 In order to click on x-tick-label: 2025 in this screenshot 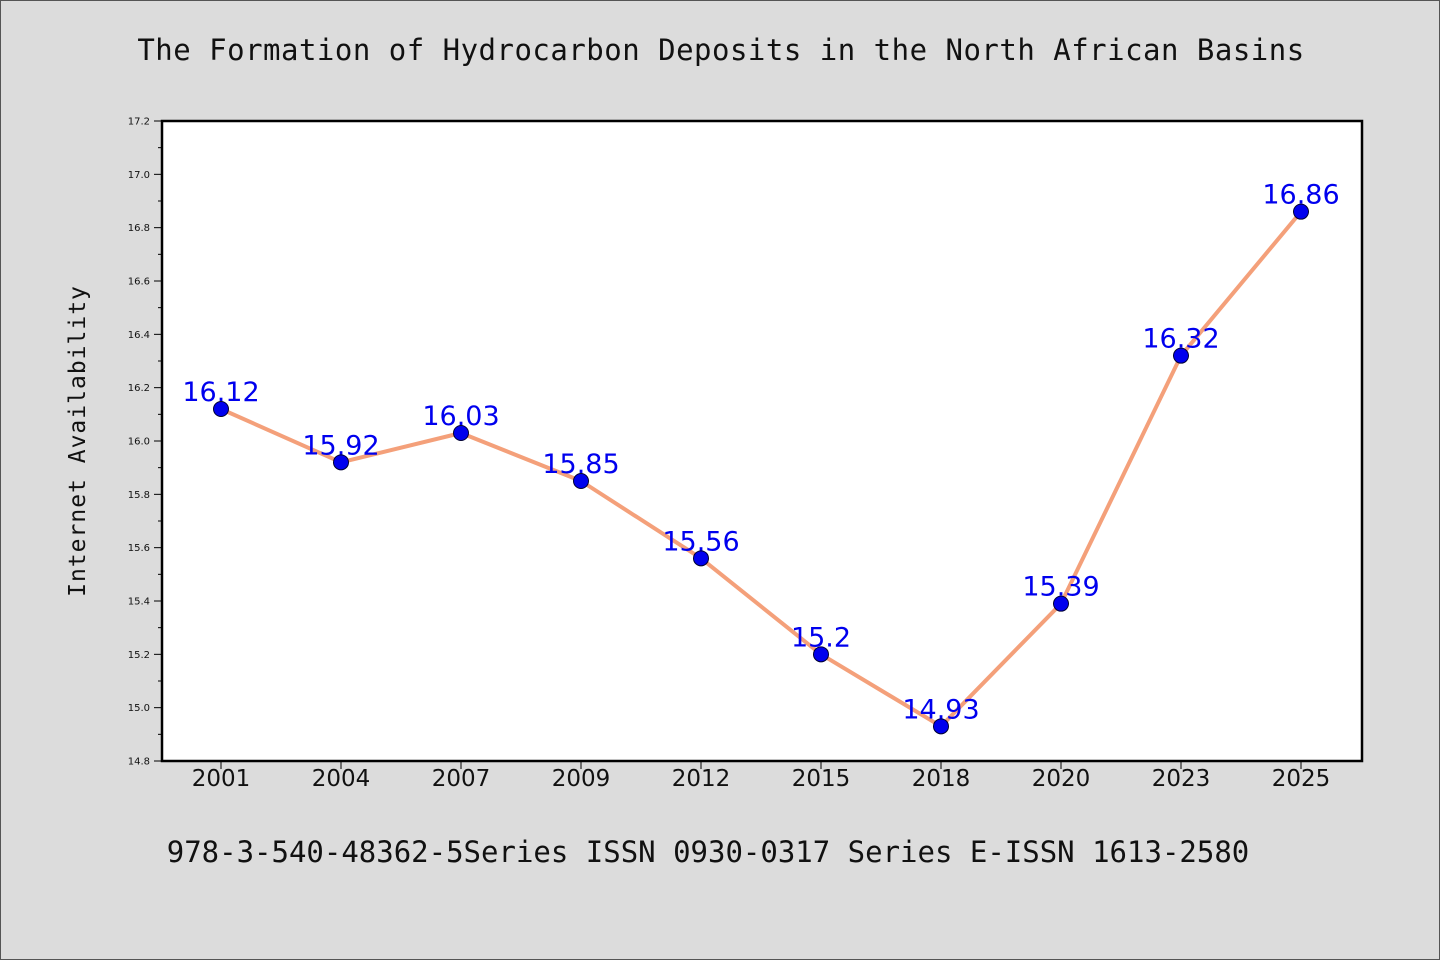, I will do `click(1301, 779)`.